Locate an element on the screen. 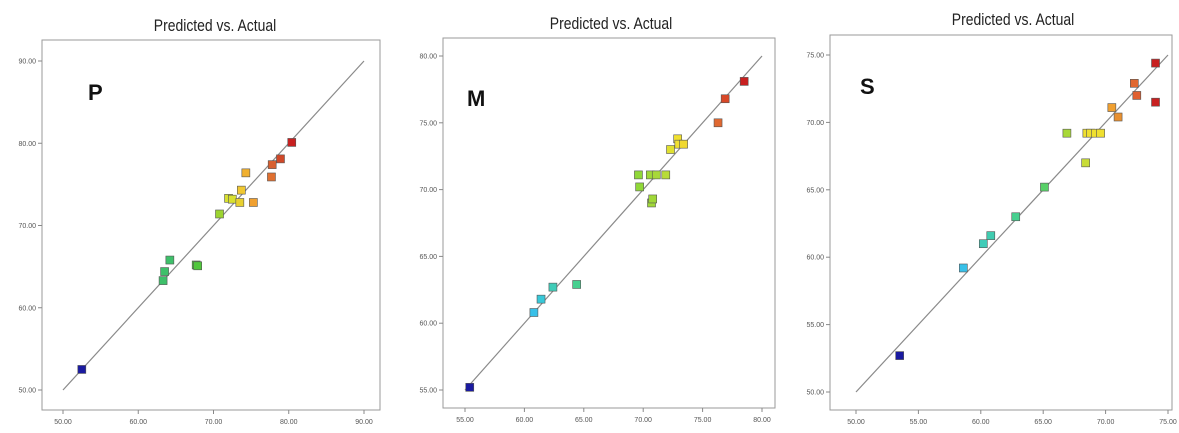 This screenshot has width=1179, height=433. panel-label: M is located at coordinates (476, 98).